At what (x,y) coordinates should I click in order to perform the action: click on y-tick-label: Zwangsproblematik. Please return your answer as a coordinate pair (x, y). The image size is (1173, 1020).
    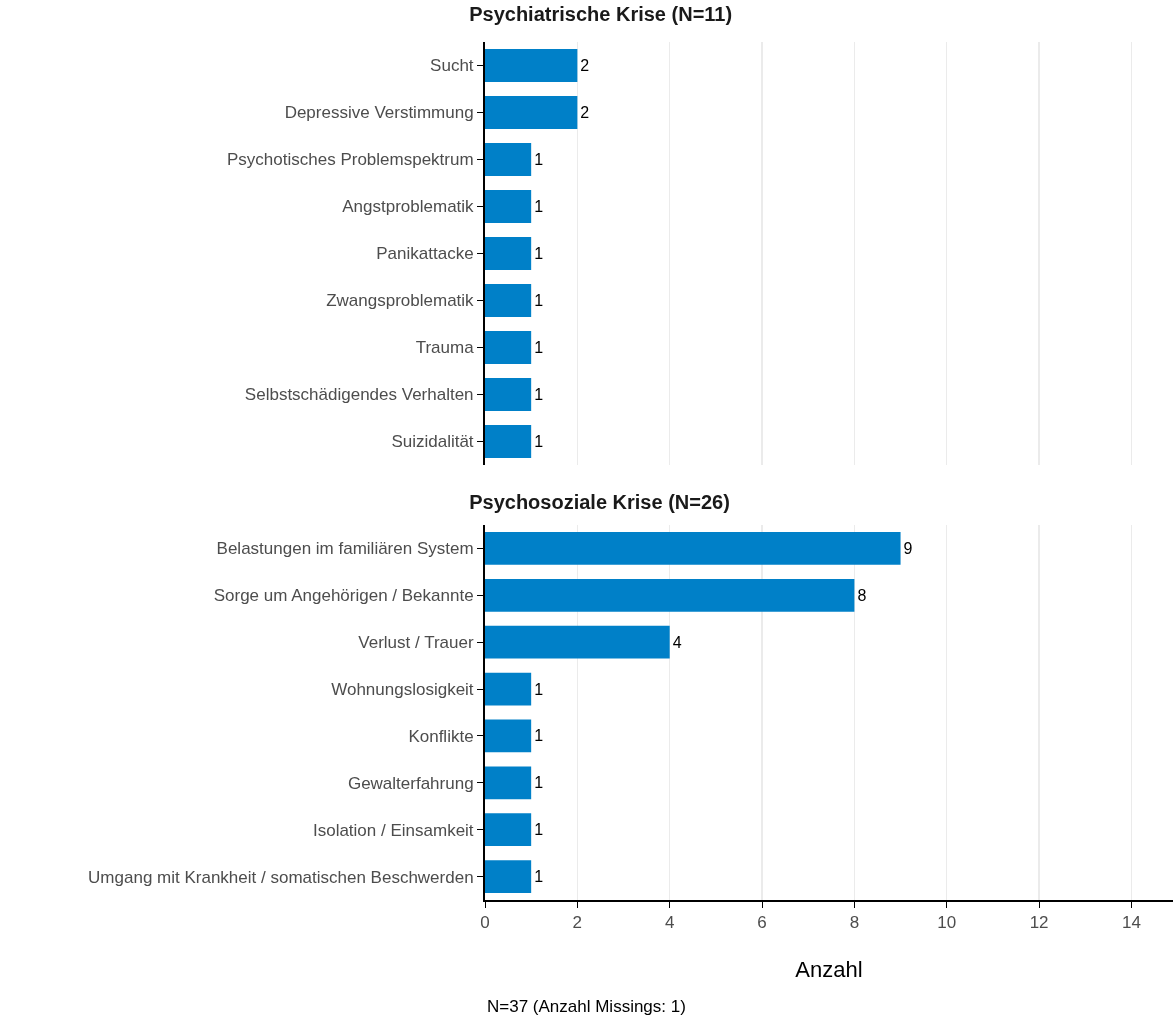
    Looking at the image, I should click on (400, 301).